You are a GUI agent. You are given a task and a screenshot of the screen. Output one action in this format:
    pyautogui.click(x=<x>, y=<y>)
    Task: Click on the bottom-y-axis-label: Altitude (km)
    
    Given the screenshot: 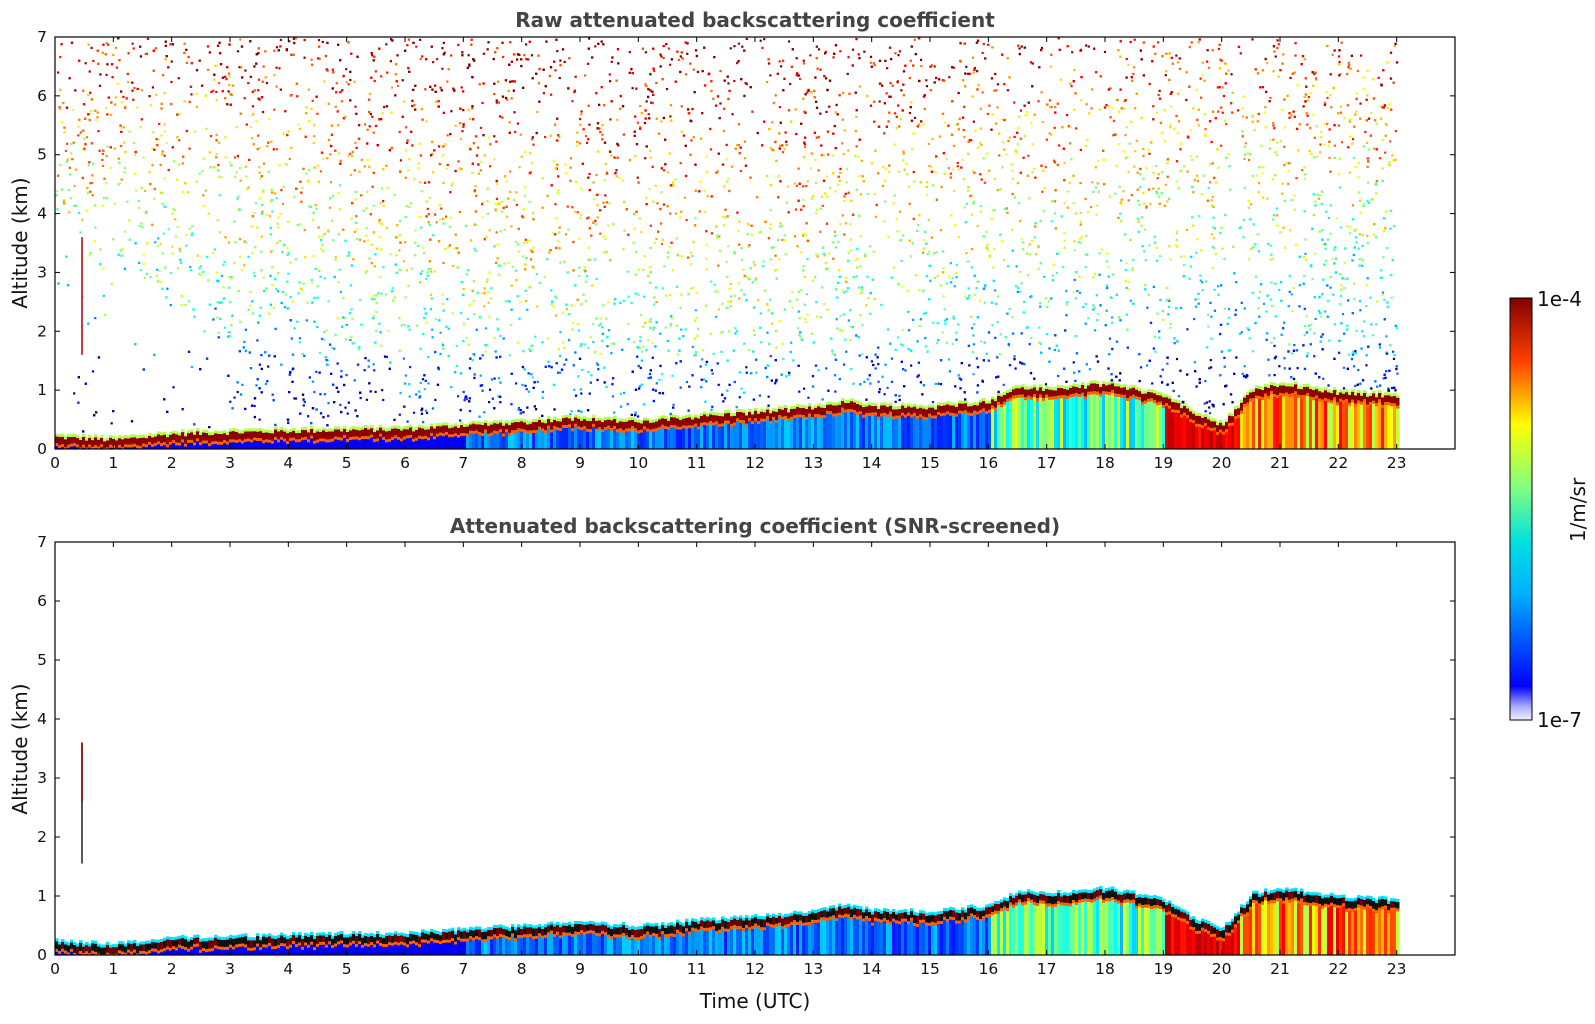 What is the action you would take?
    pyautogui.click(x=20, y=748)
    